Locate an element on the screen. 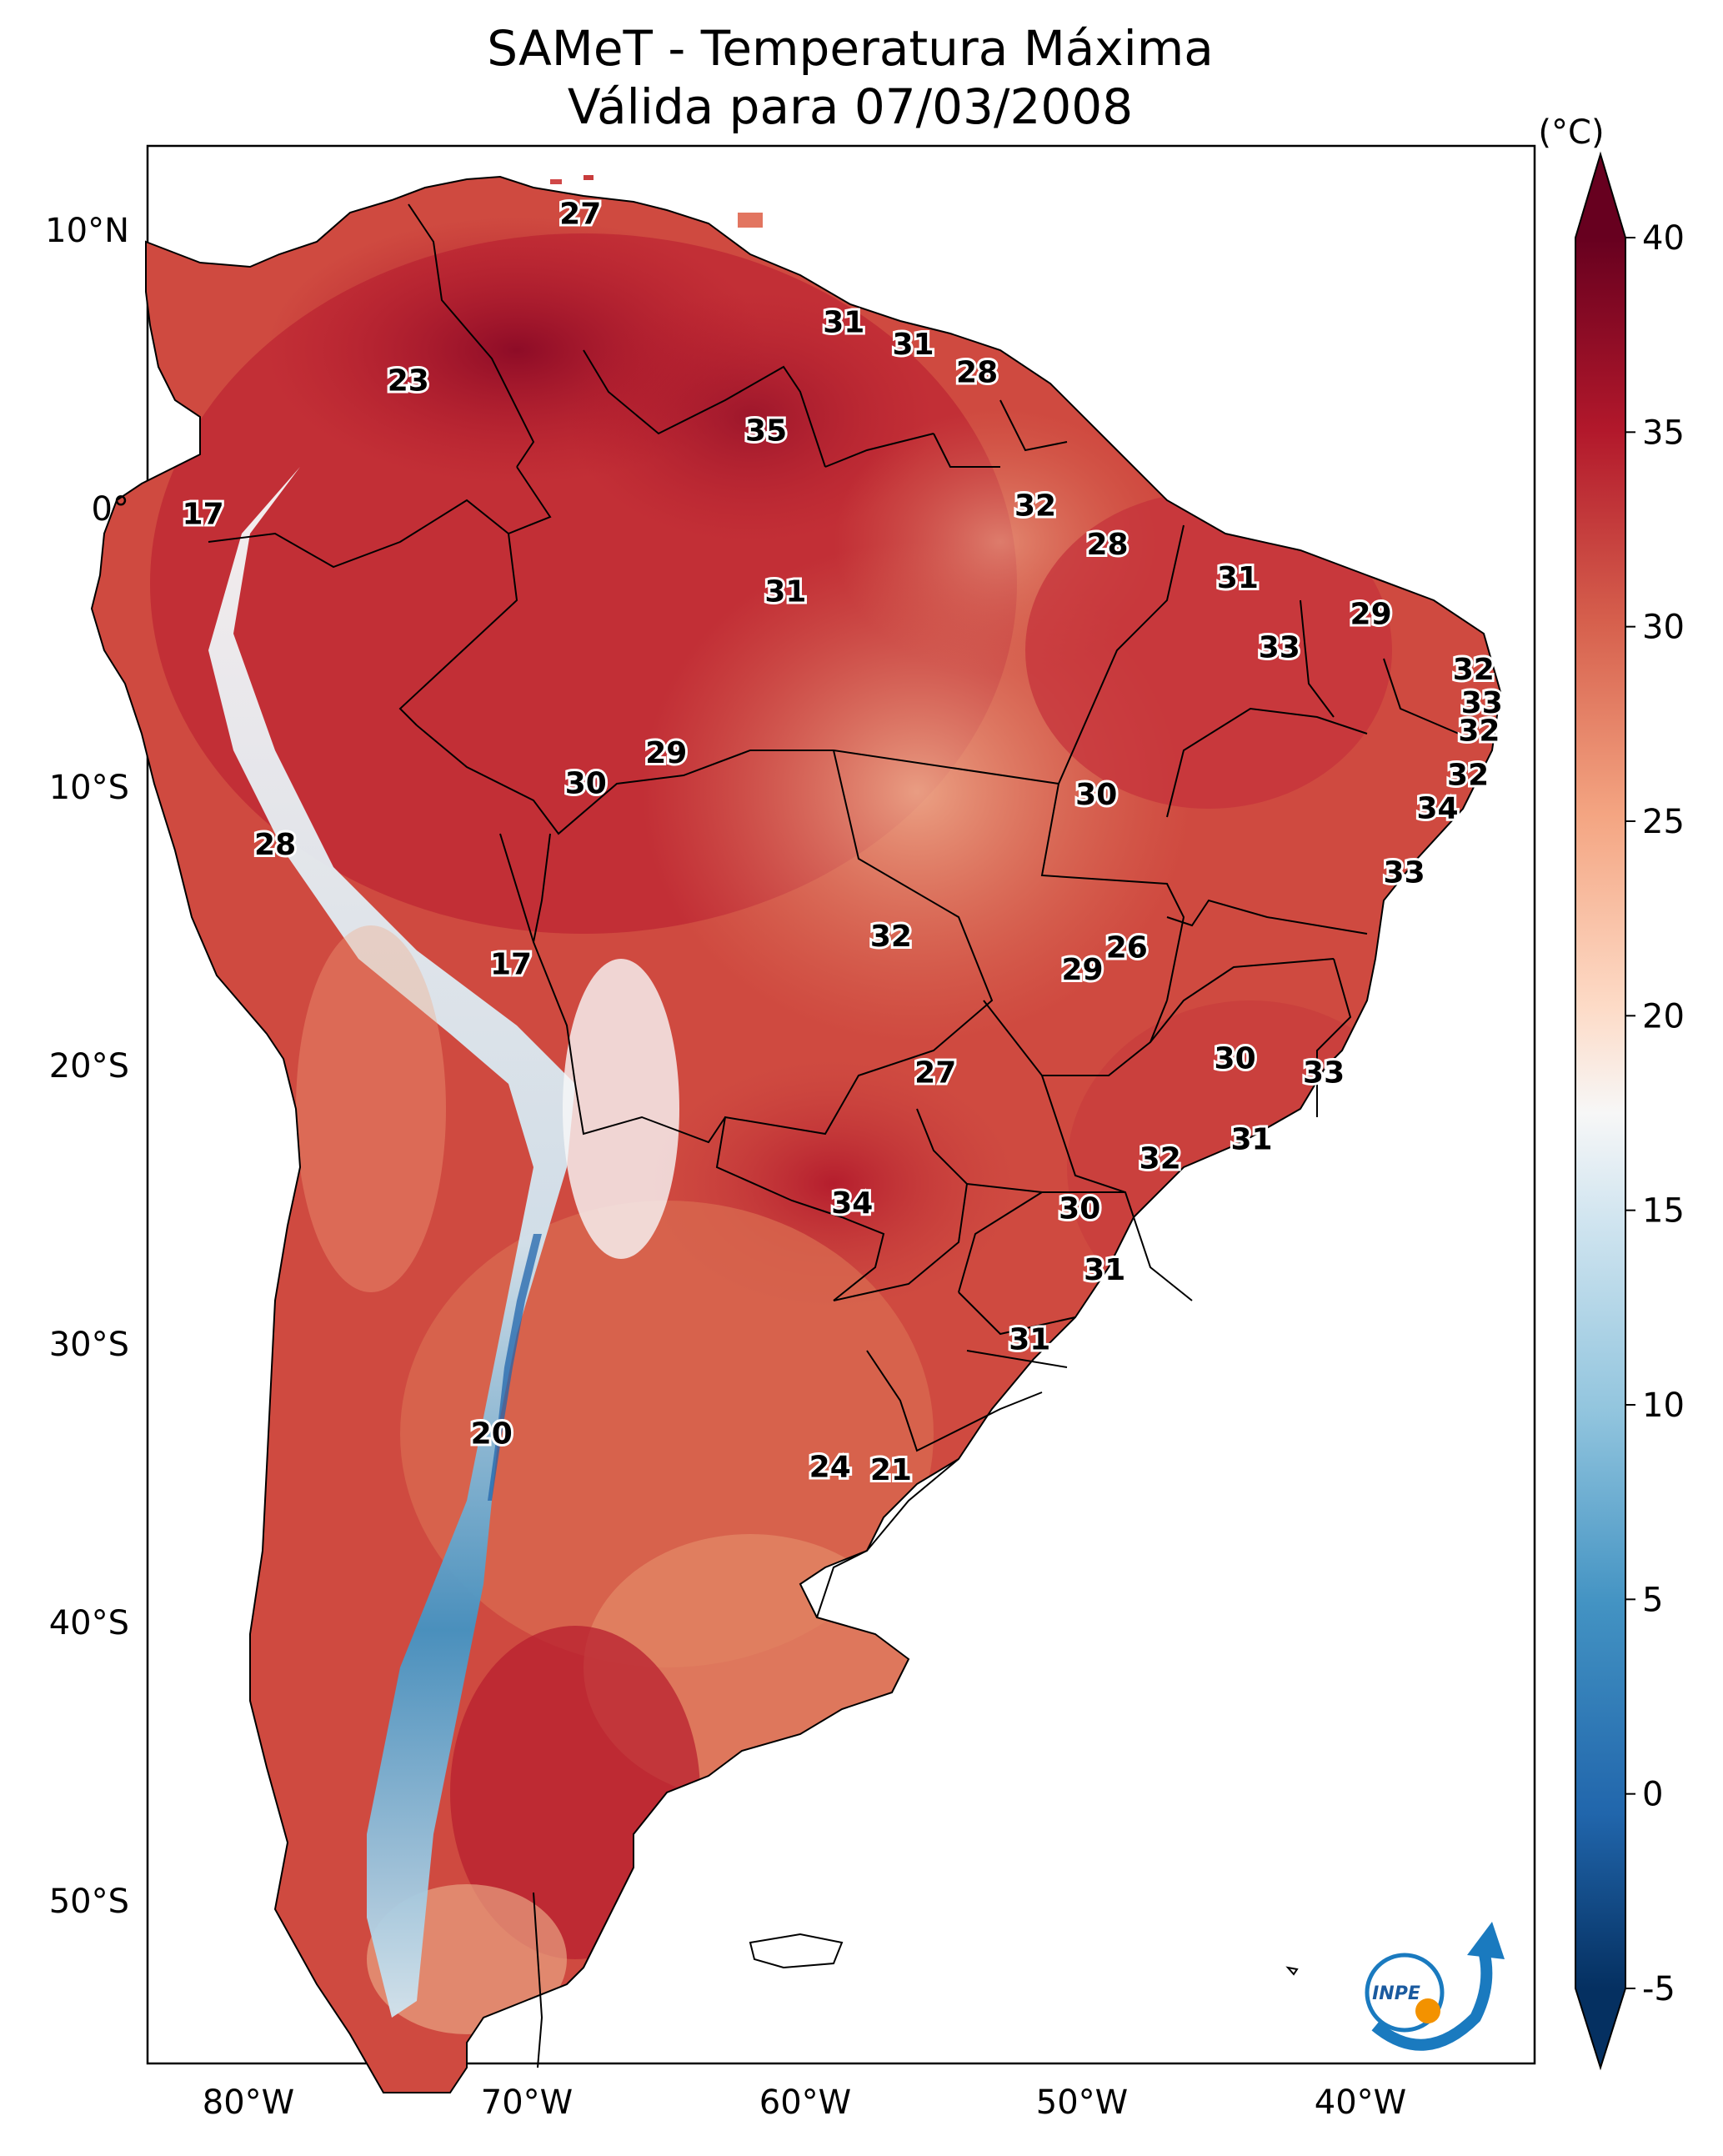 The height and width of the screenshot is (2156, 1723). station-value-38: 21 is located at coordinates (891, 1470).